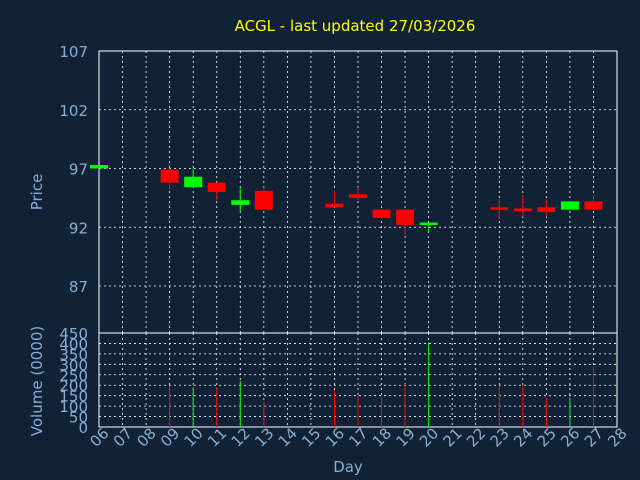  What do you see at coordinates (241, 437) in the screenshot?
I see `day-tick-label: 12` at bounding box center [241, 437].